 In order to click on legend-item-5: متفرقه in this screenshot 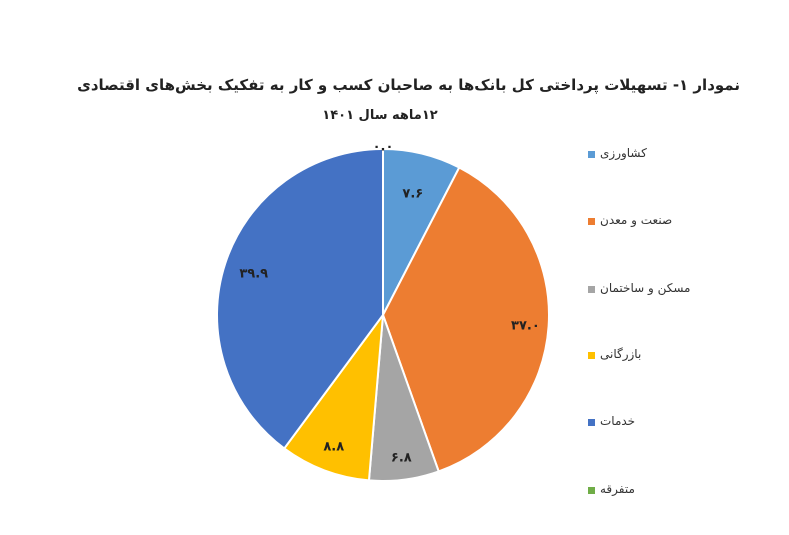, I will do `click(648, 492)`.